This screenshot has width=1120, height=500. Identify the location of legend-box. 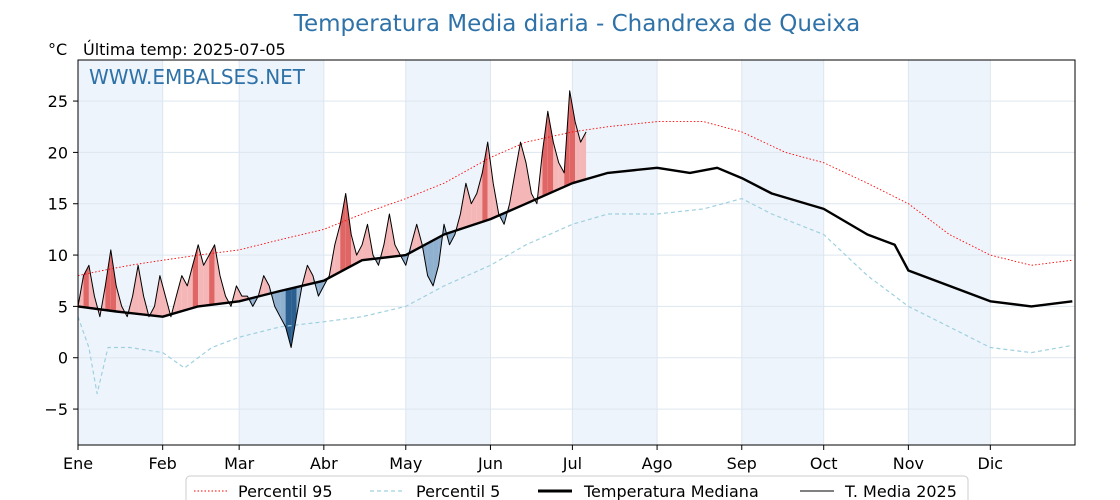
(577, 487).